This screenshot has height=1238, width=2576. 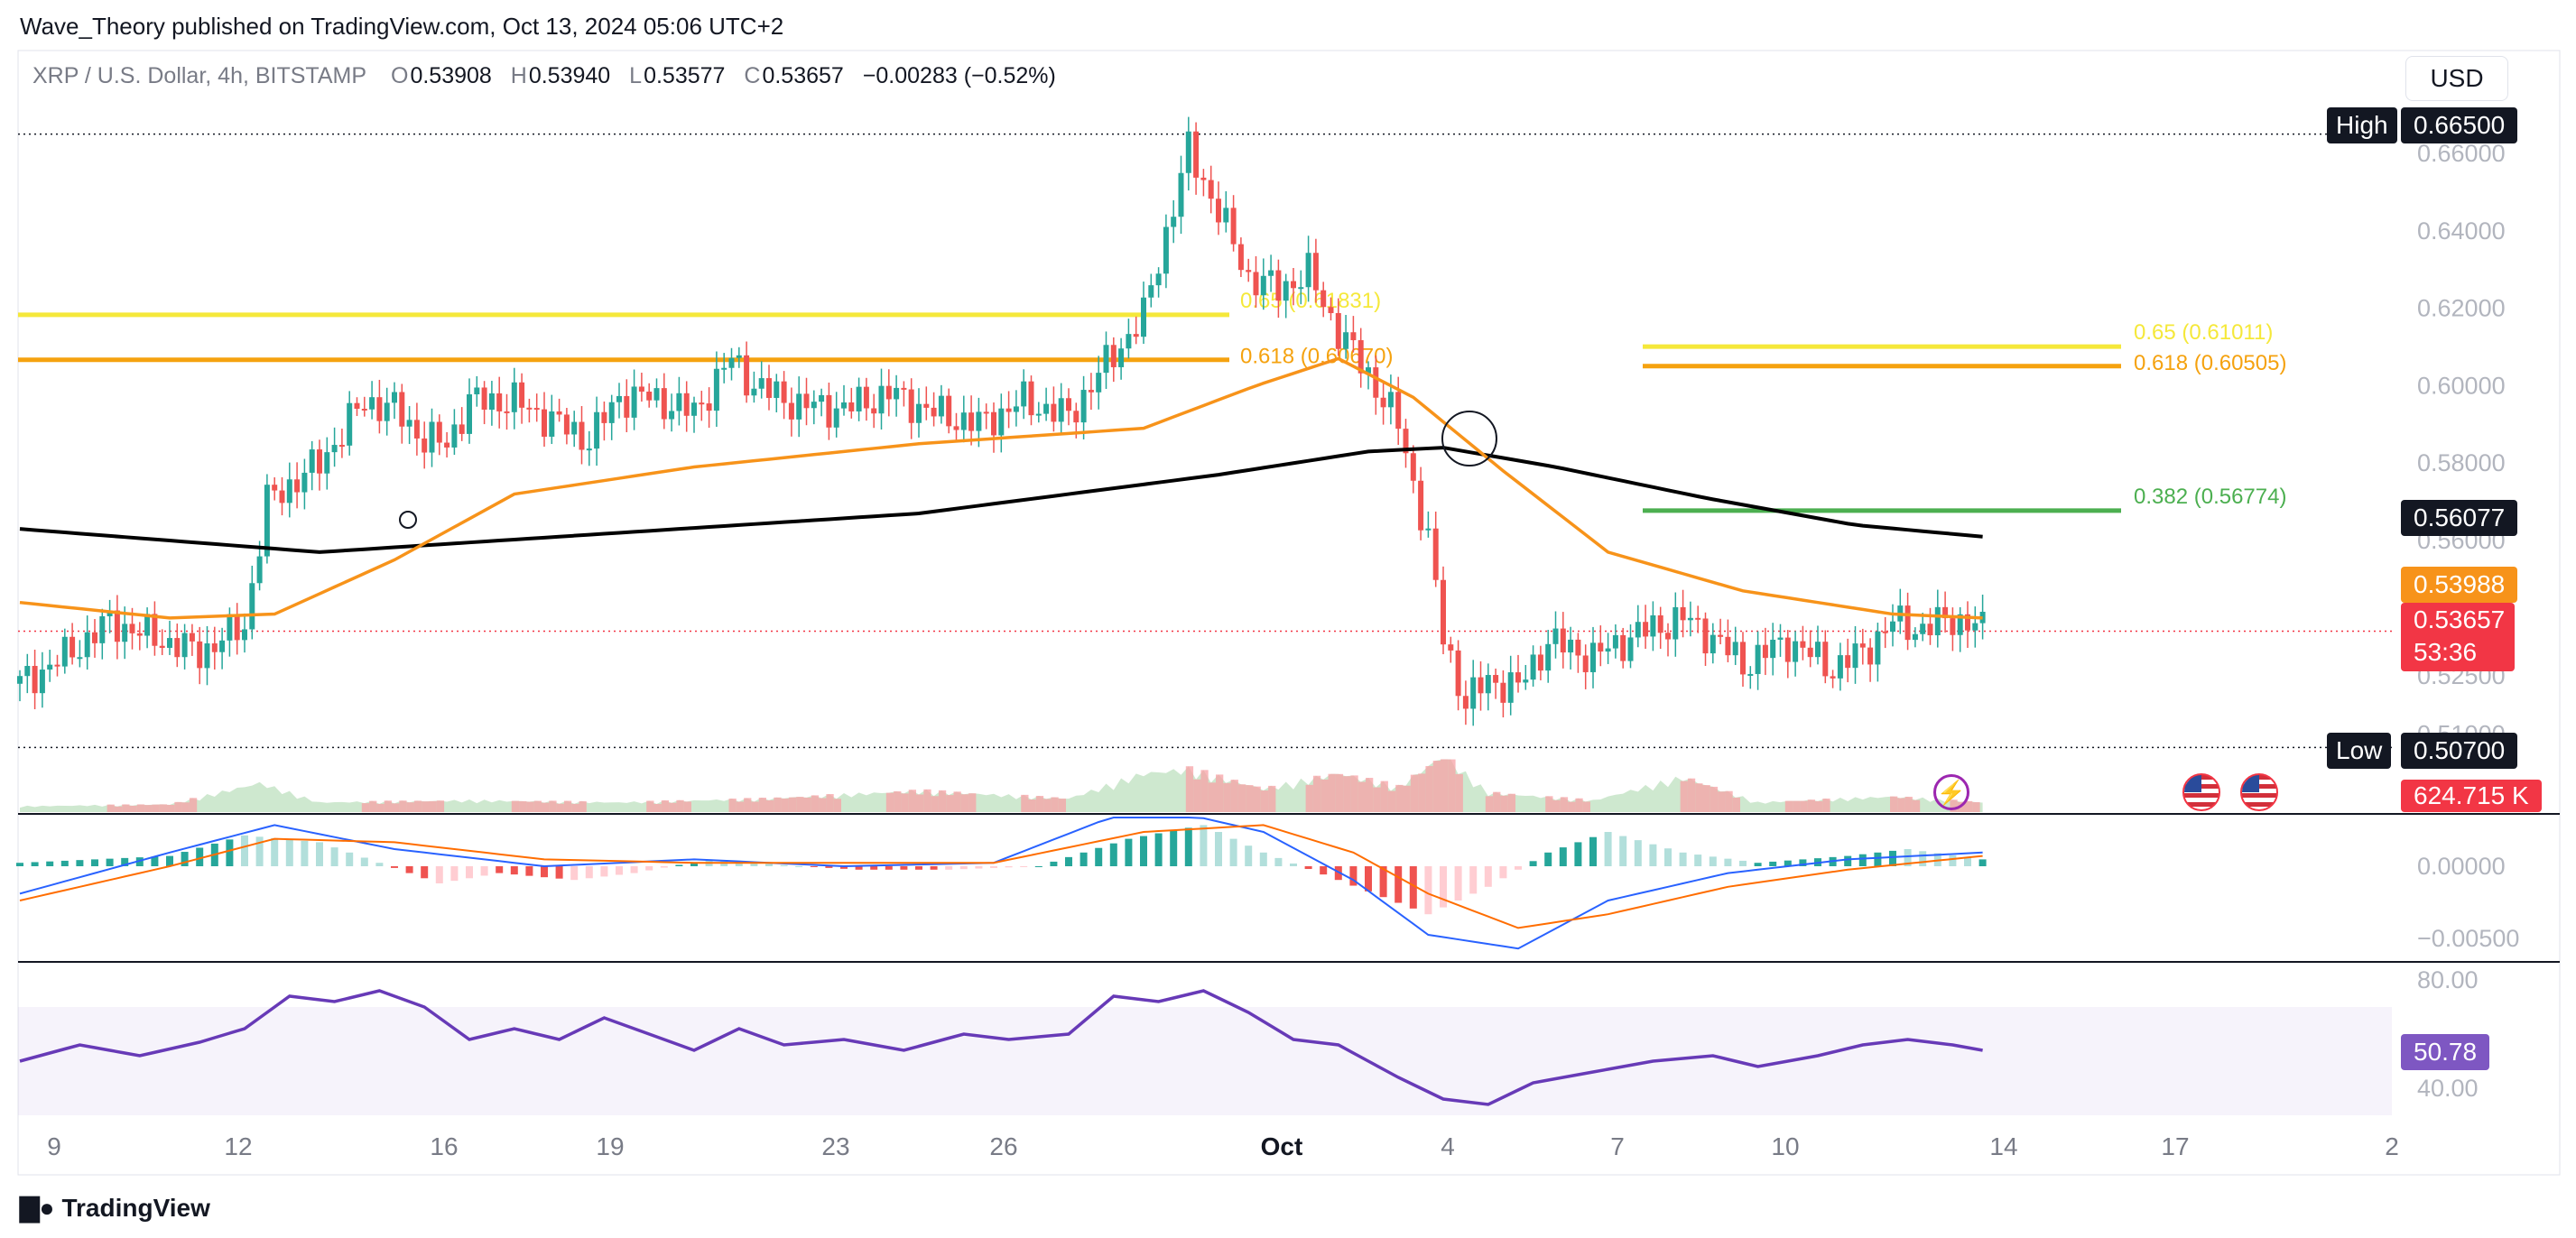 I want to click on footer-brand: ▇● TradingView, so click(x=115, y=1208).